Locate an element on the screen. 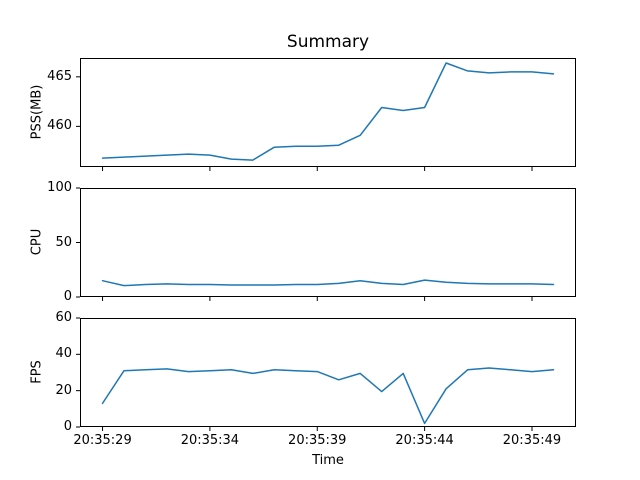  y-tick-label: 60 is located at coordinates (63, 317).